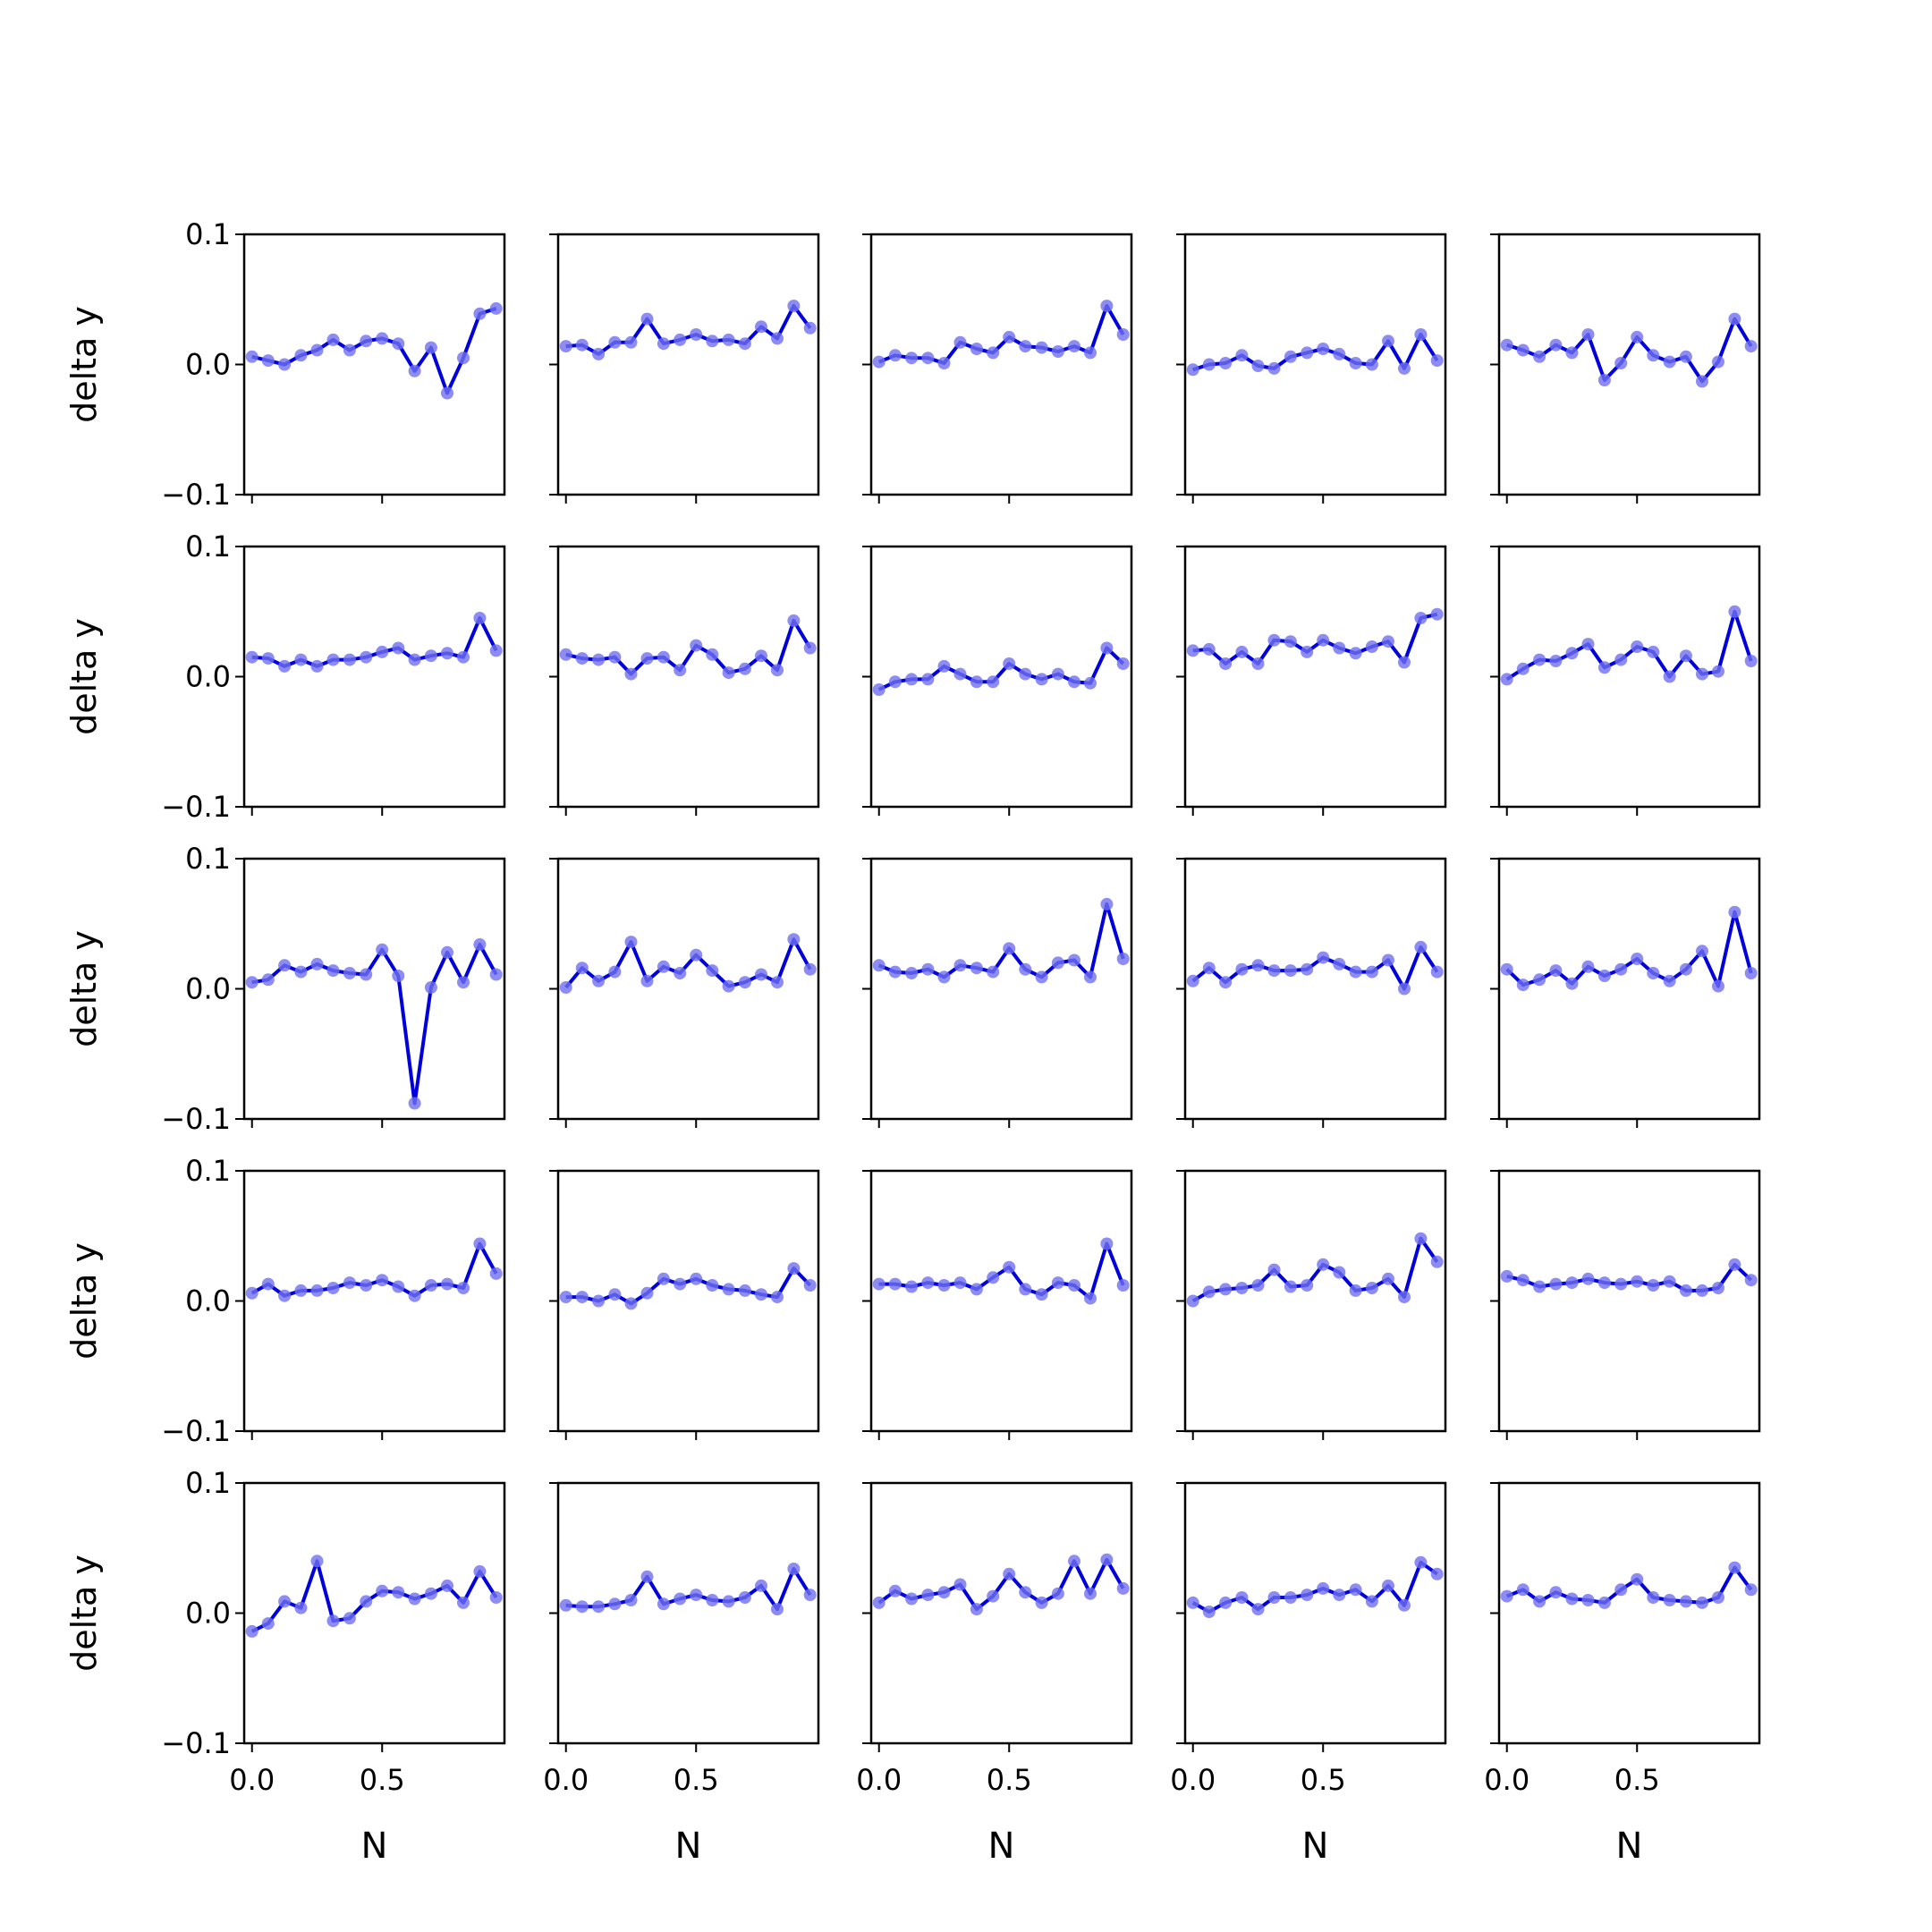 This screenshot has width=1932, height=1932. I want to click on x-tick-label: 0.5, so click(696, 1780).